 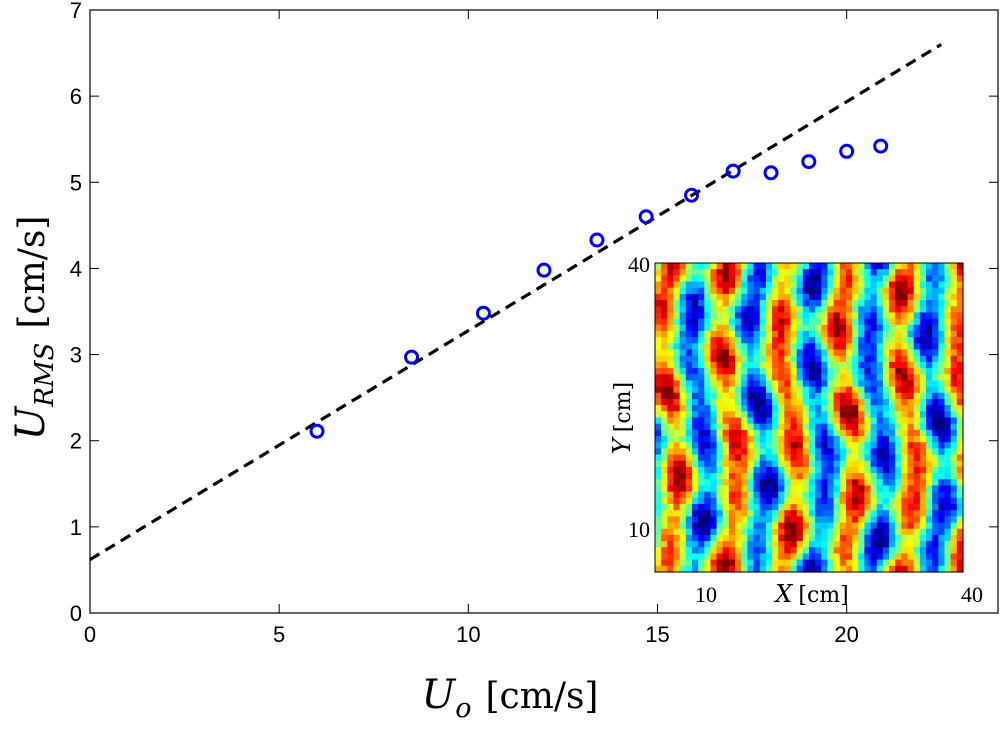 What do you see at coordinates (881, 146) in the screenshot?
I see `data-point` at bounding box center [881, 146].